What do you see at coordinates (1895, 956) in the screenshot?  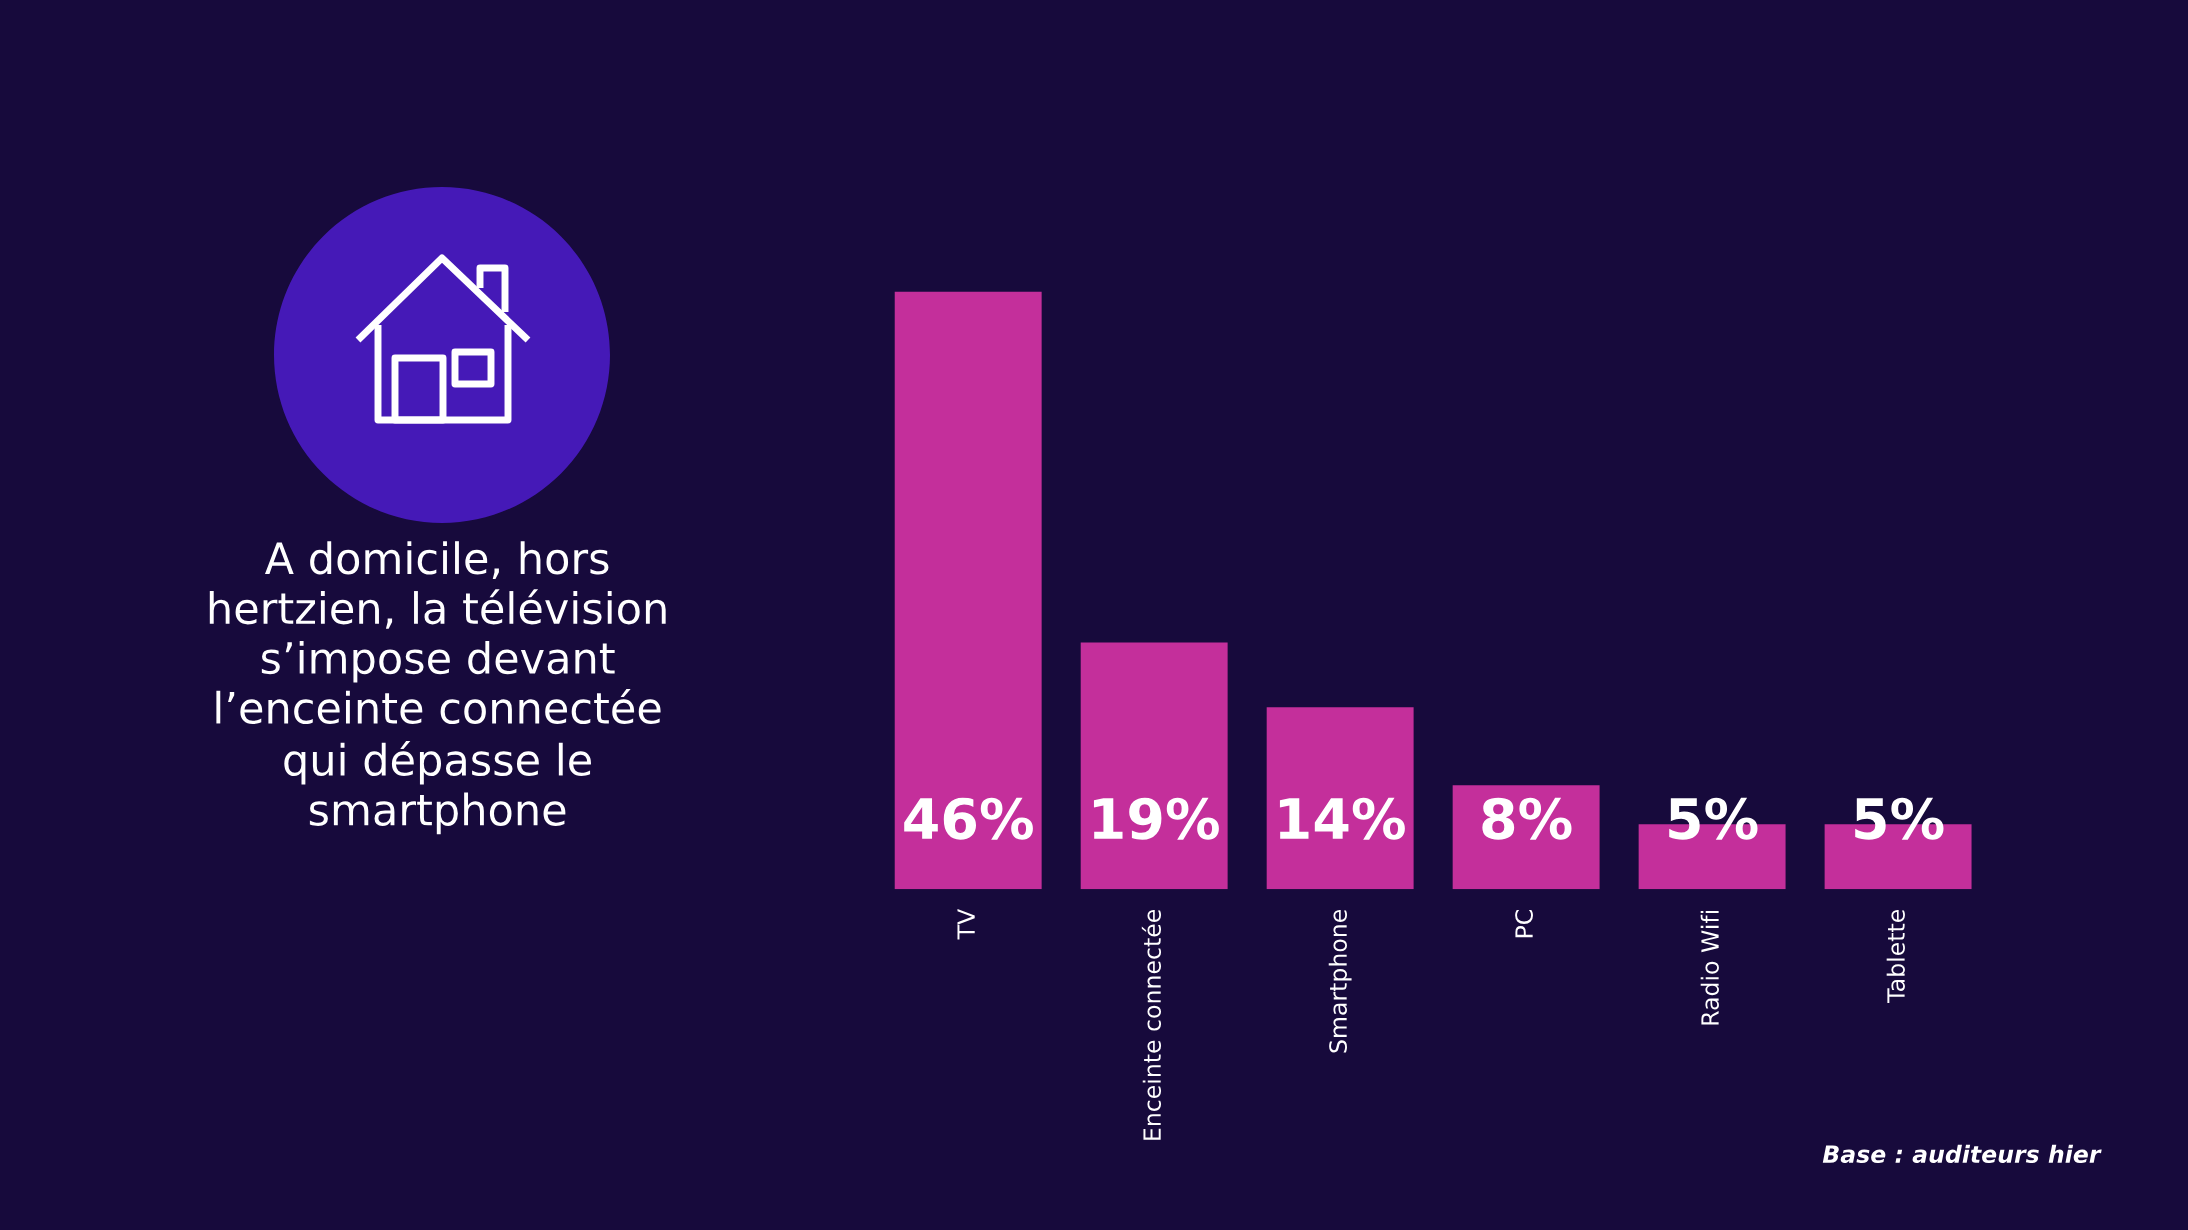 I see `x-tick-label: Tablette` at bounding box center [1895, 956].